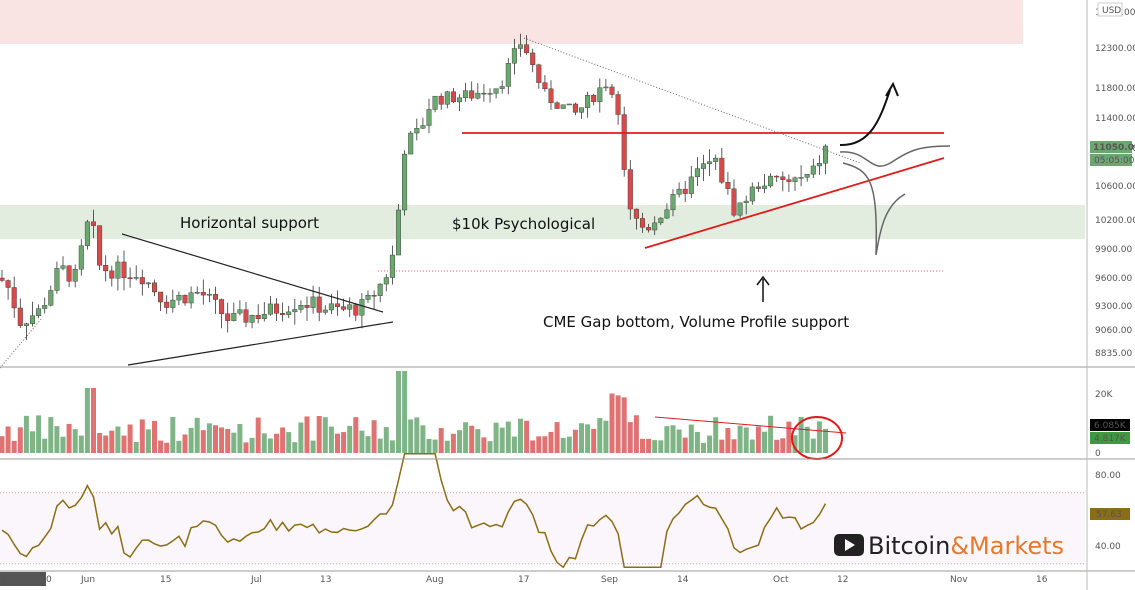  I want to click on triangle-upper-line, so click(252, 273).